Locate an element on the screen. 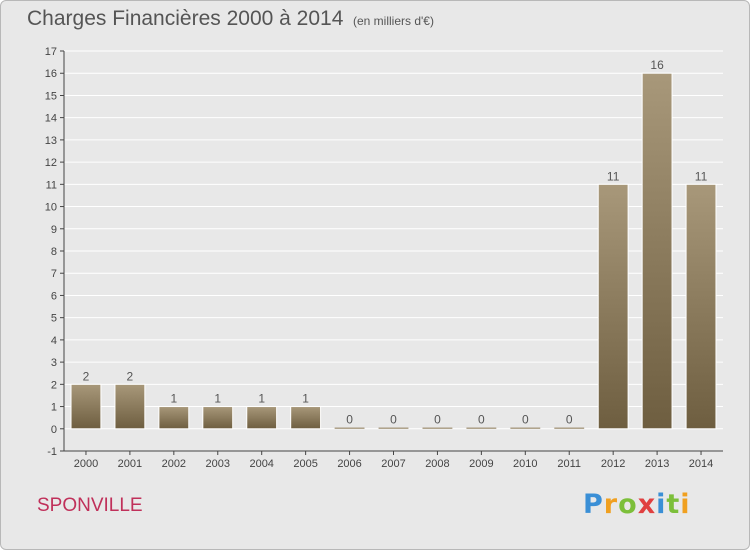 The height and width of the screenshot is (550, 750). y-tick-label: 10 is located at coordinates (51, 208).